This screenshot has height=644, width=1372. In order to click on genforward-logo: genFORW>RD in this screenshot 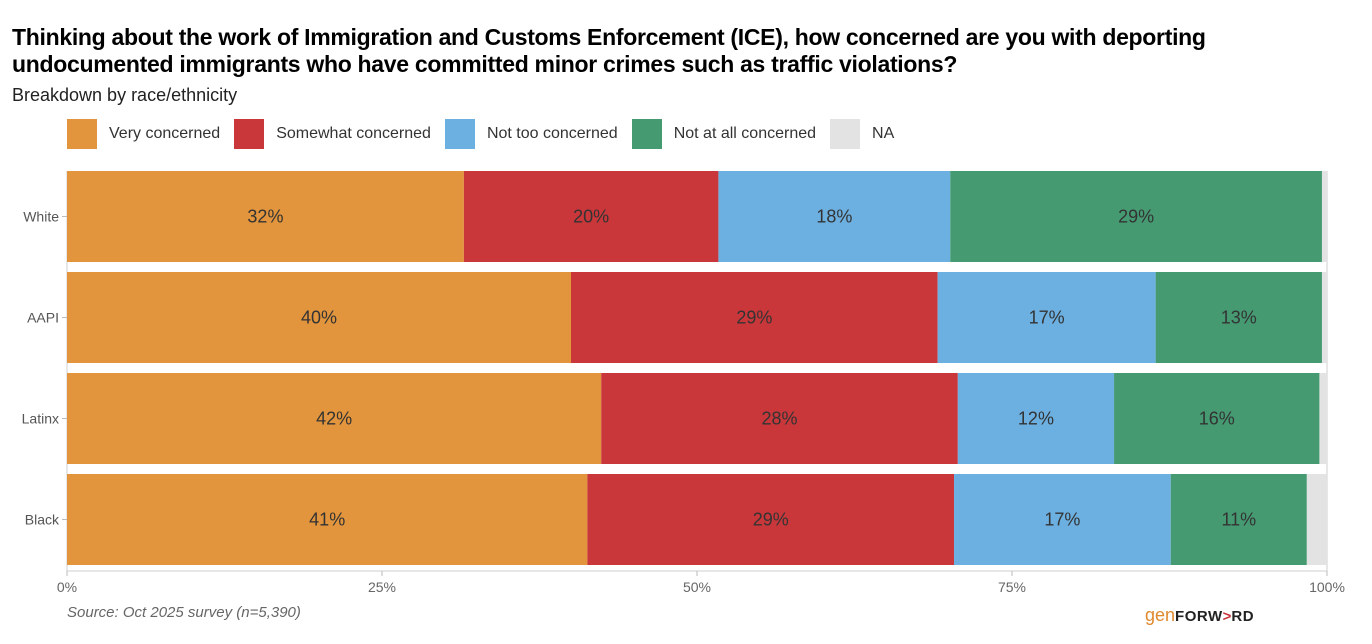, I will do `click(1199, 615)`.